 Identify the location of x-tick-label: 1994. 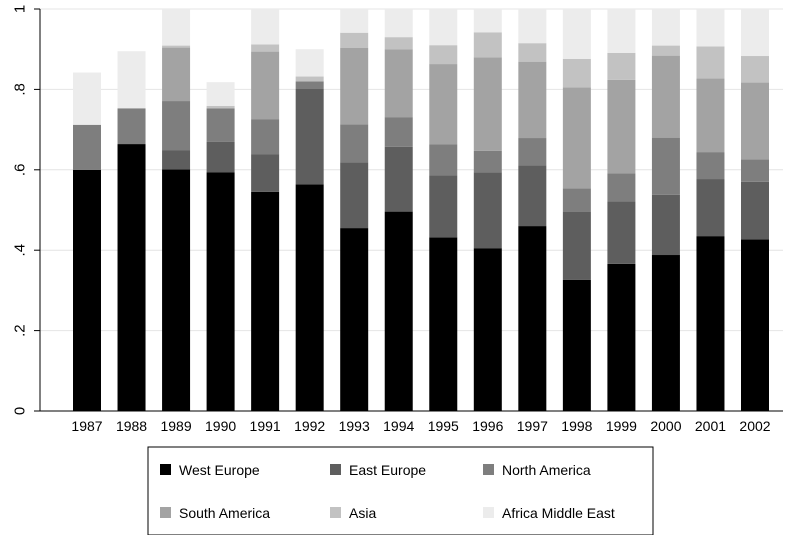
(398, 426).